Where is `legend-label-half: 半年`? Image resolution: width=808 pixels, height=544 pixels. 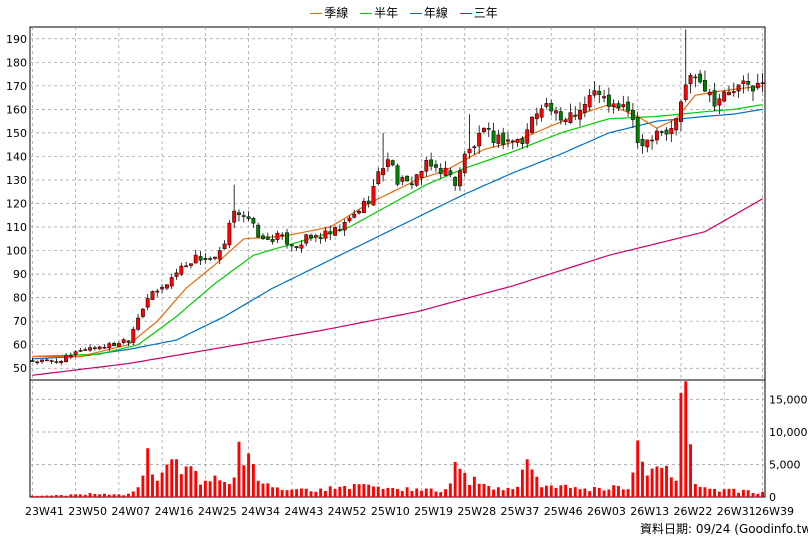 legend-label-half: 半年 is located at coordinates (386, 13).